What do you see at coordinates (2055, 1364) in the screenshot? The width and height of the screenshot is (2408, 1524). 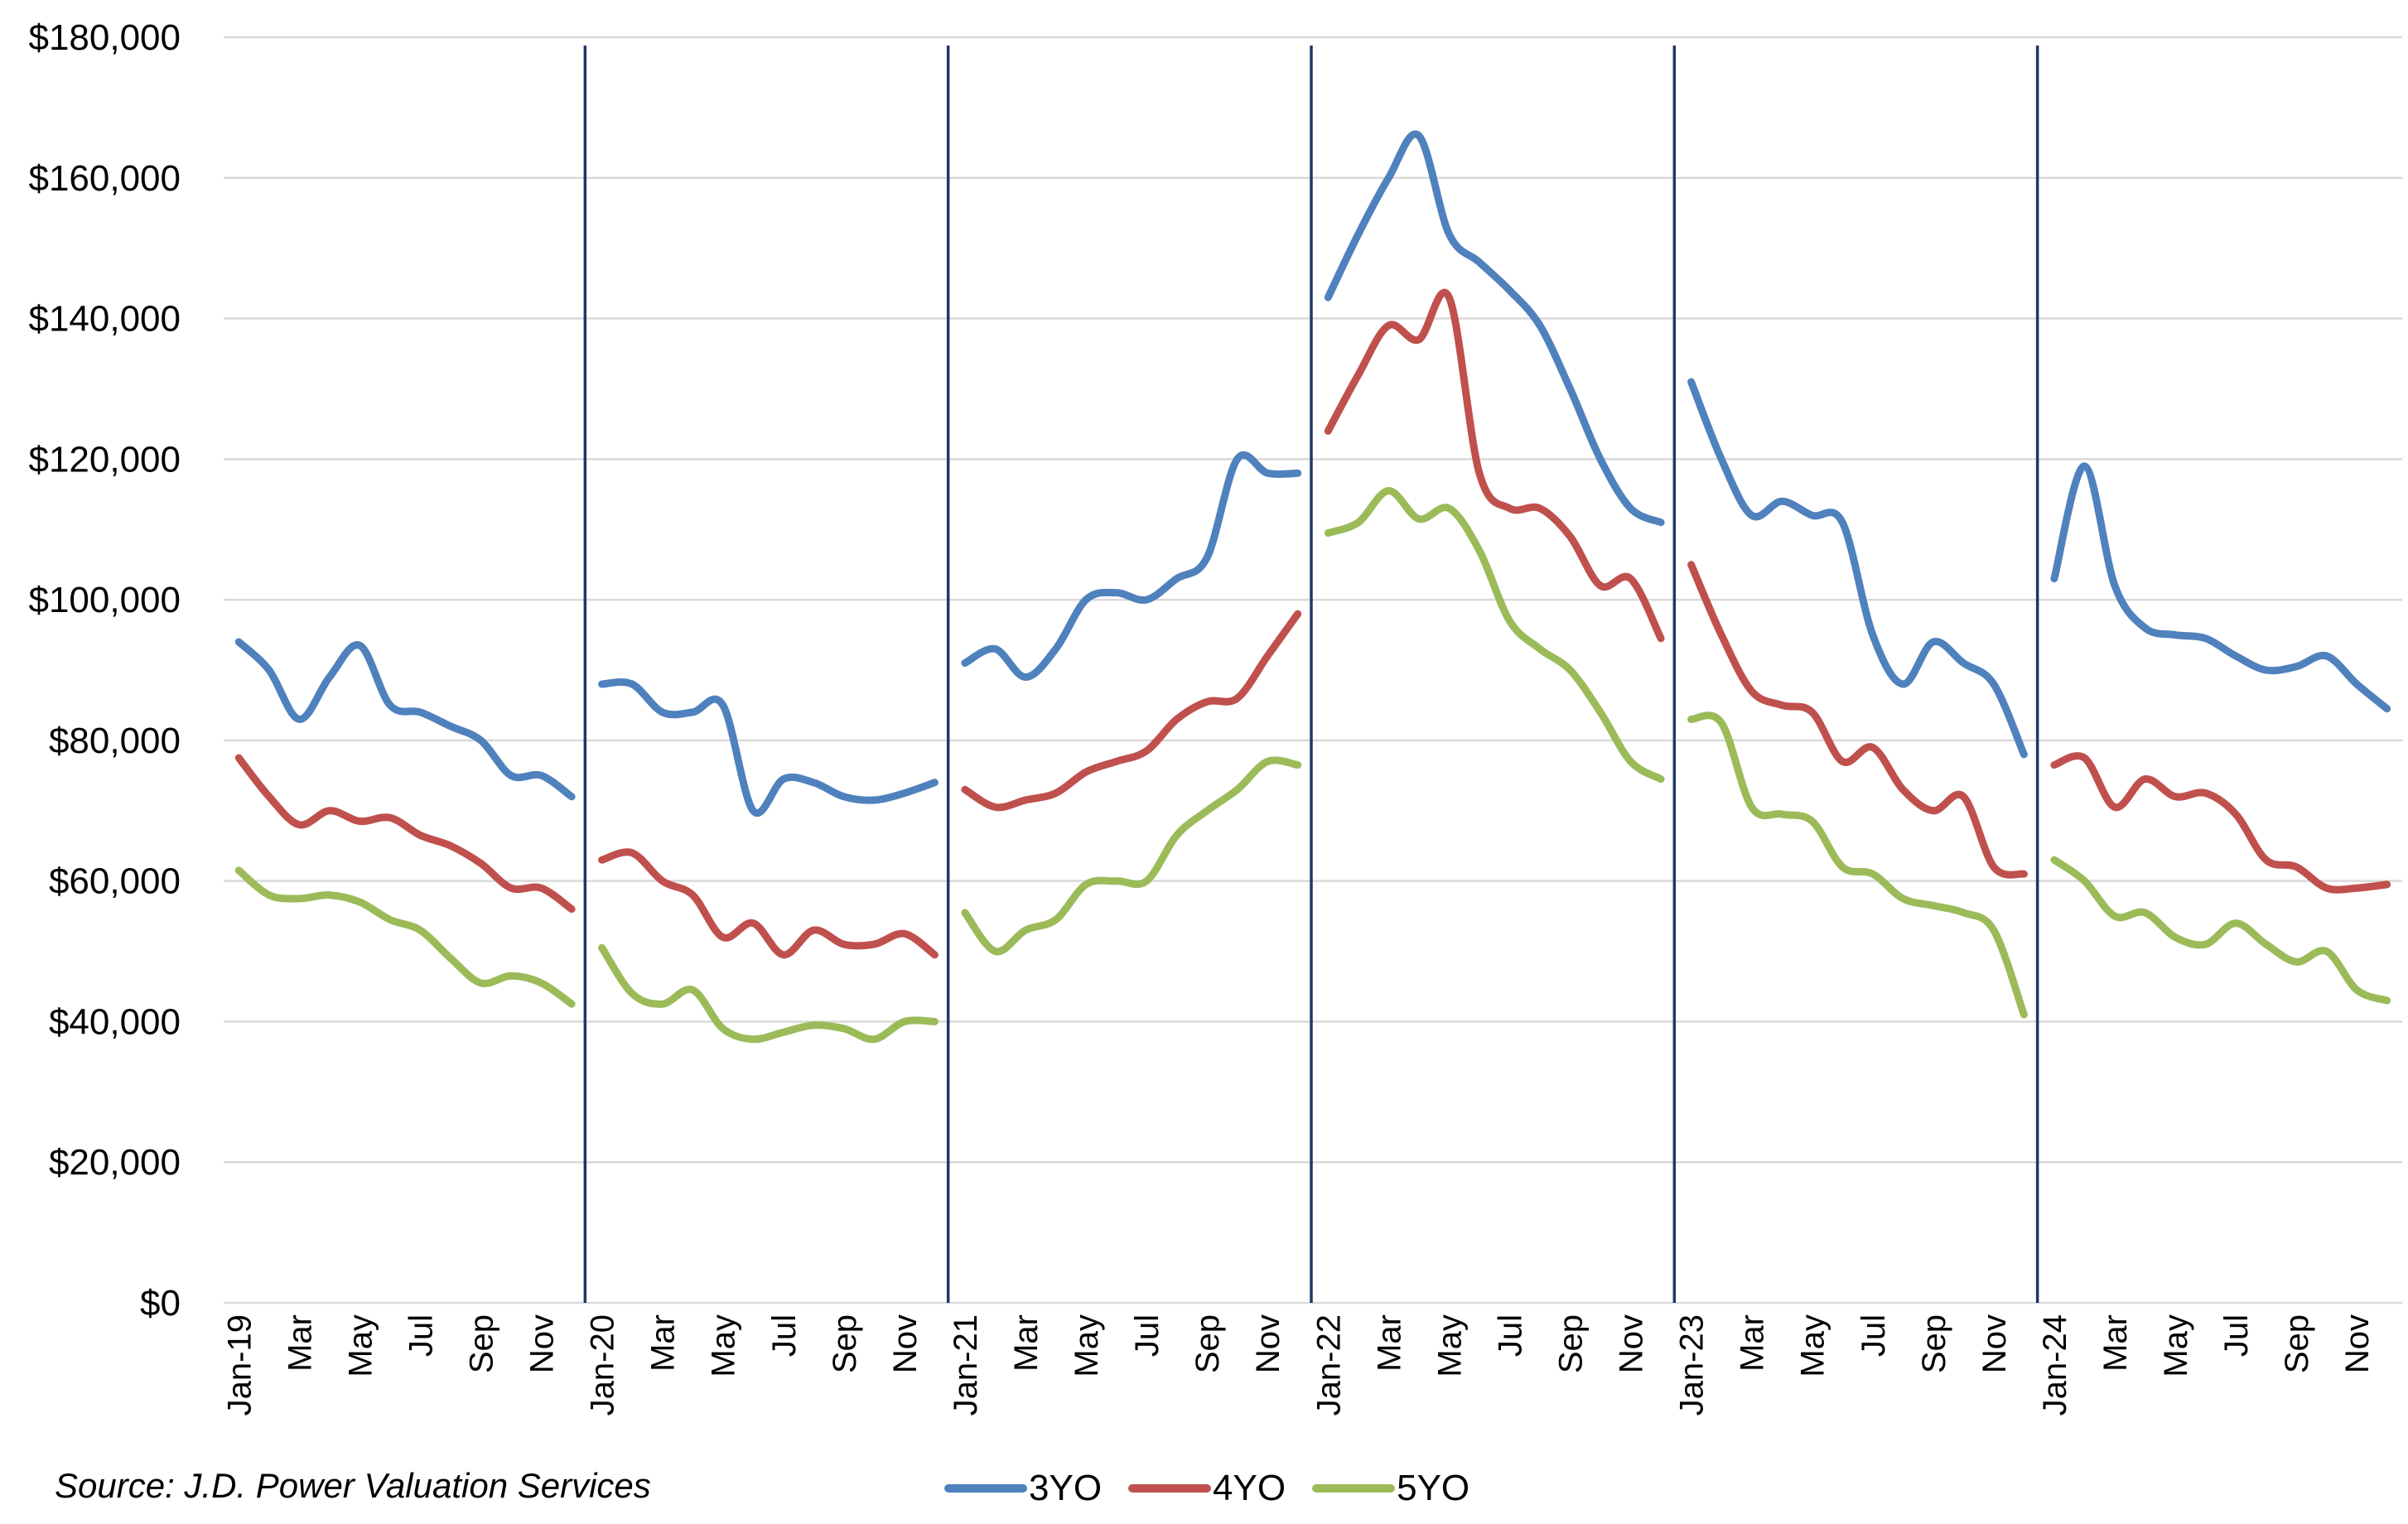 I see `x-tick-label: Jan-24` at bounding box center [2055, 1364].